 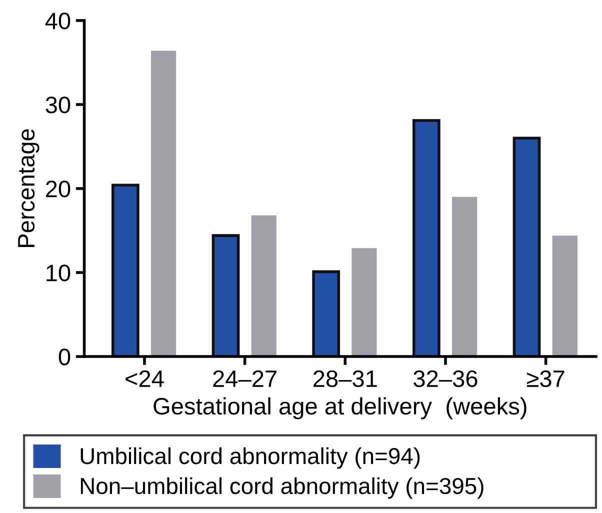 I want to click on y-tick-label: 10, so click(x=58, y=273).